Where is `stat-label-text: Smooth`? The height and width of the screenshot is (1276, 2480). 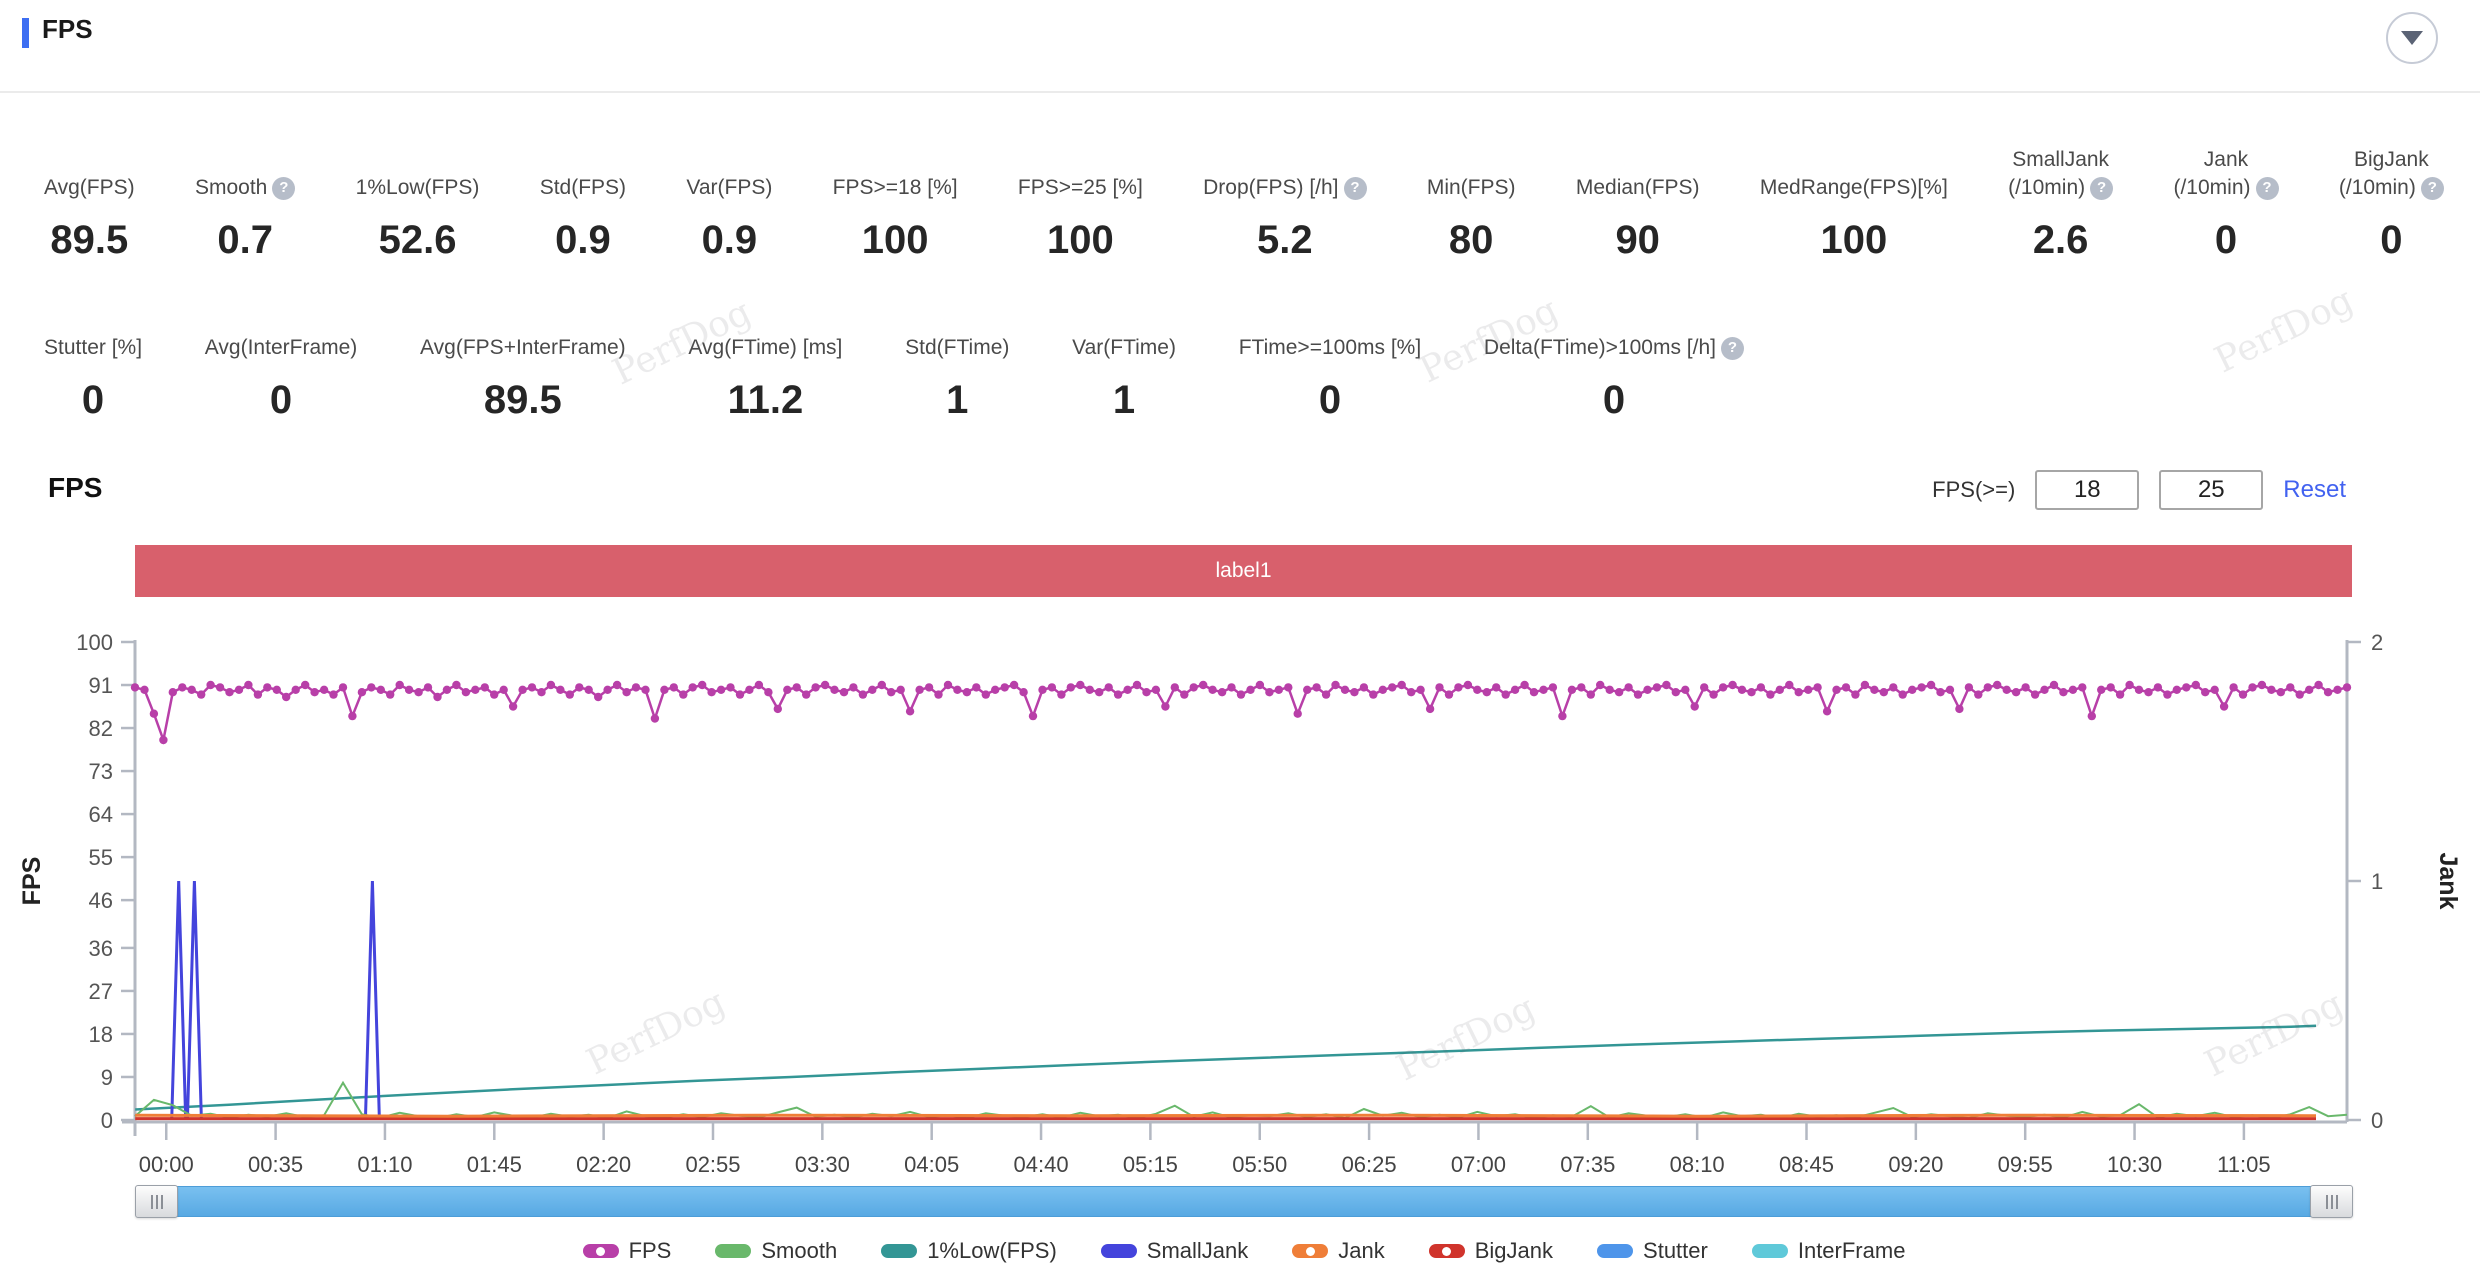
stat-label-text: Smooth is located at coordinates (231, 187).